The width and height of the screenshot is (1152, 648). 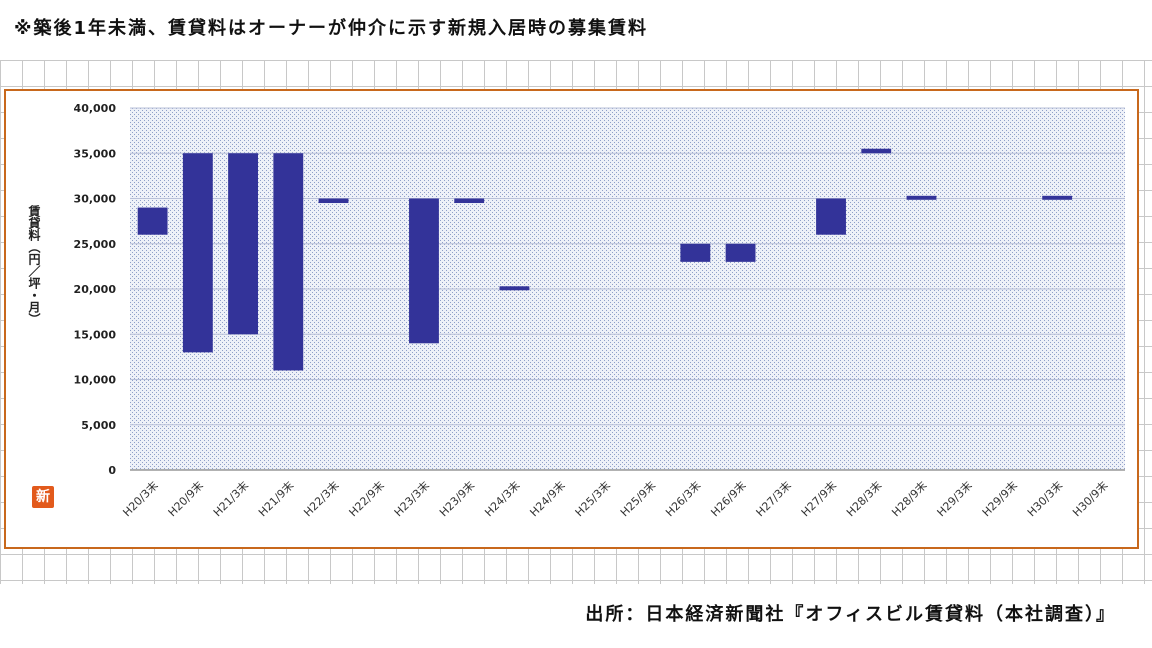 What do you see at coordinates (1044, 498) in the screenshot?
I see `x-tick-label: H30/3末` at bounding box center [1044, 498].